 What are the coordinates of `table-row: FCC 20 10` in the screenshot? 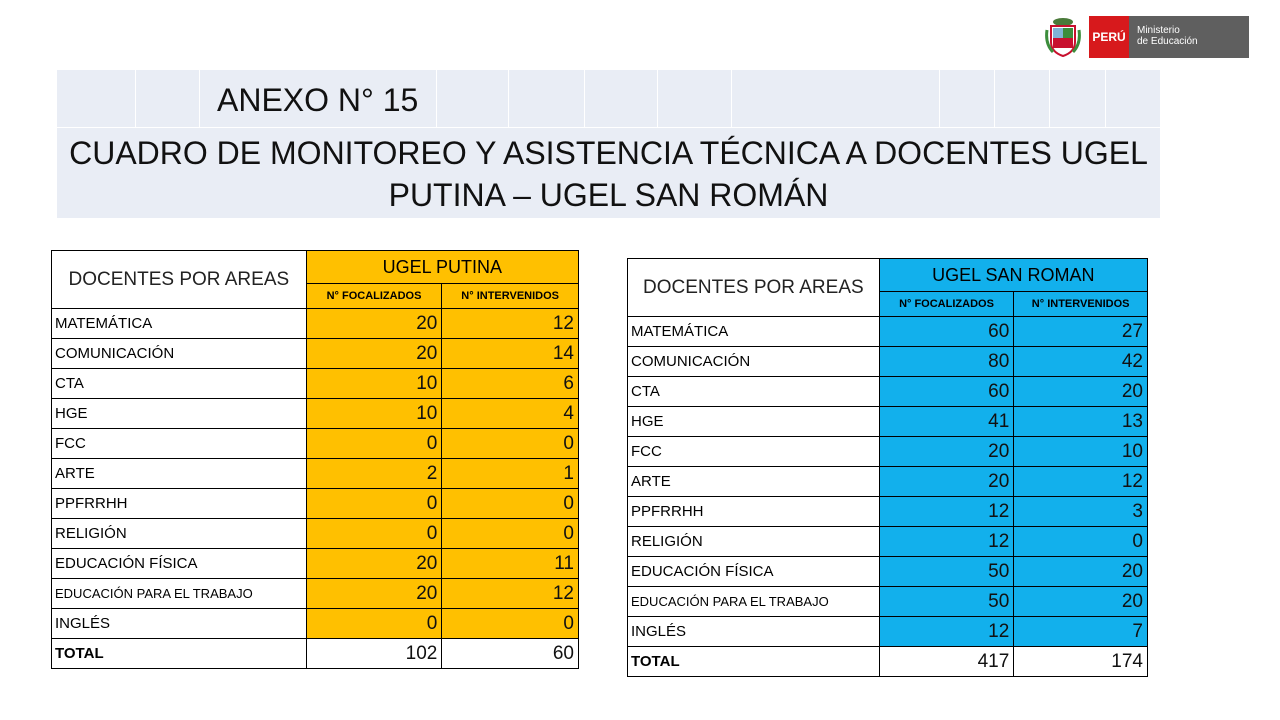 It's located at (887, 451).